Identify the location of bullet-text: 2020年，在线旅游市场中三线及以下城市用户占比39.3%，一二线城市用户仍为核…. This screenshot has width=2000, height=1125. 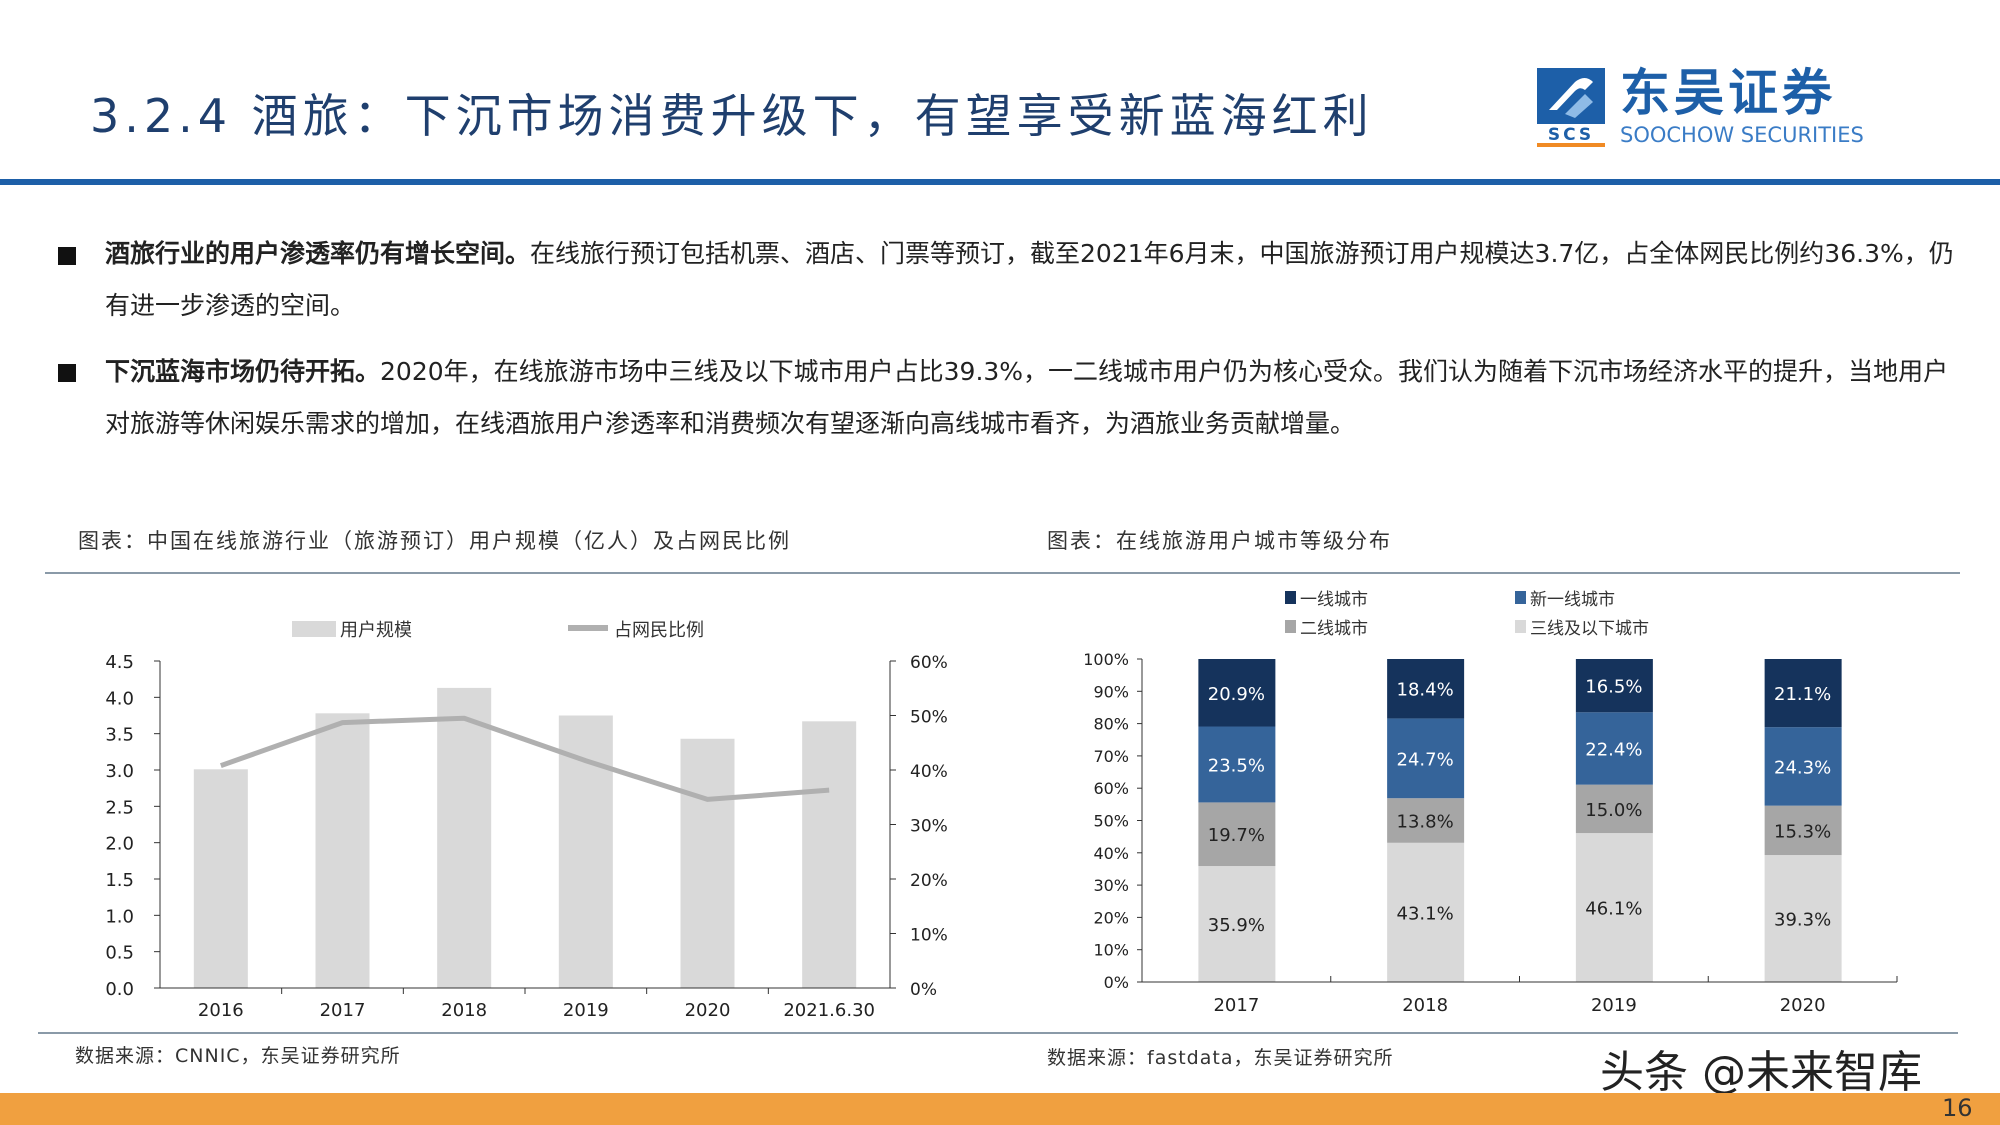
(1027, 397).